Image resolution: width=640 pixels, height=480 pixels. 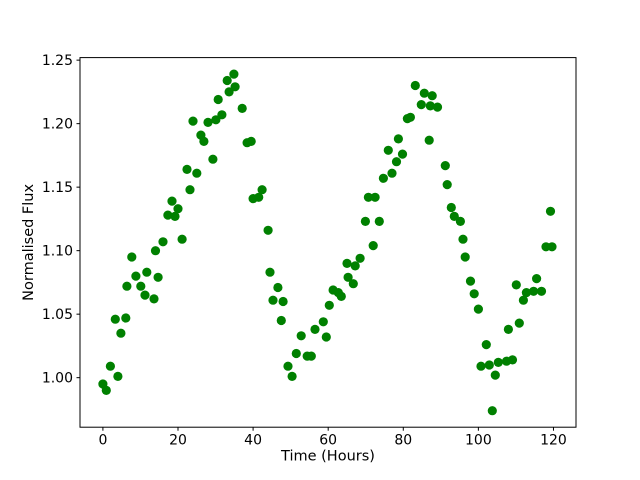 What do you see at coordinates (403, 441) in the screenshot?
I see `x-tick-label: 80` at bounding box center [403, 441].